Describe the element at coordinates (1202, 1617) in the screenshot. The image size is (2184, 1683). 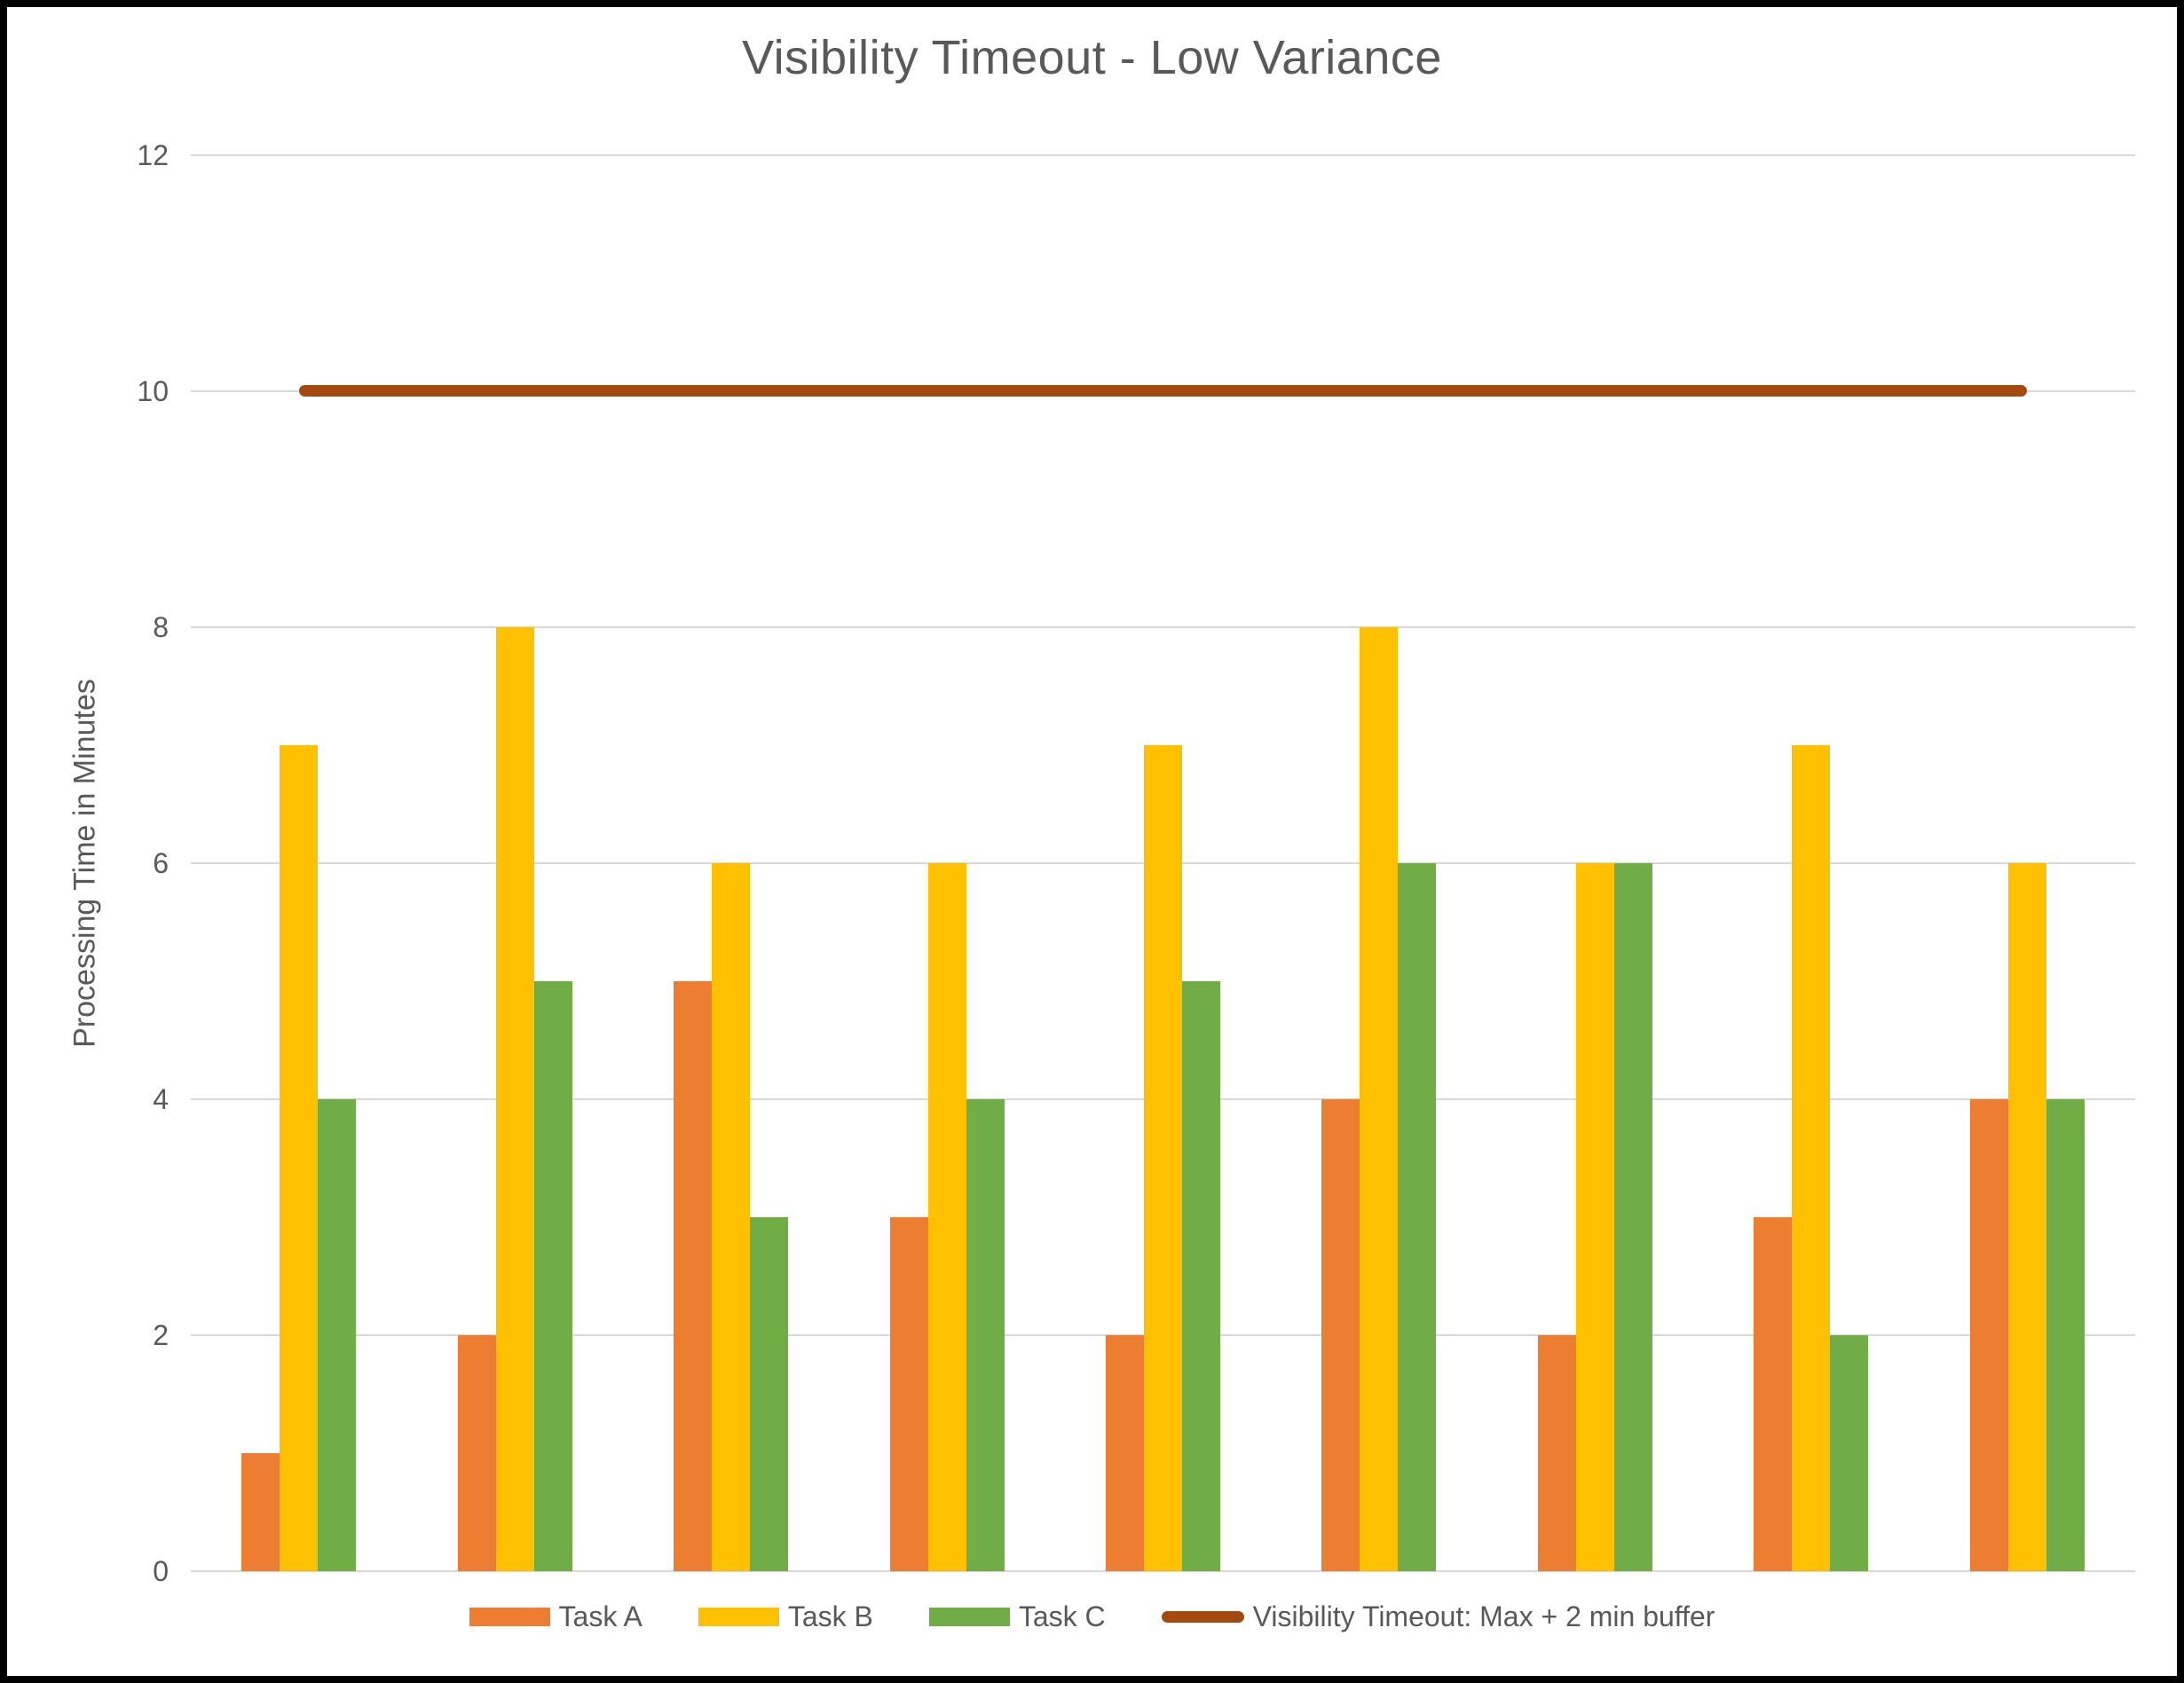
I see `visibility-timeout-line-icon` at that location.